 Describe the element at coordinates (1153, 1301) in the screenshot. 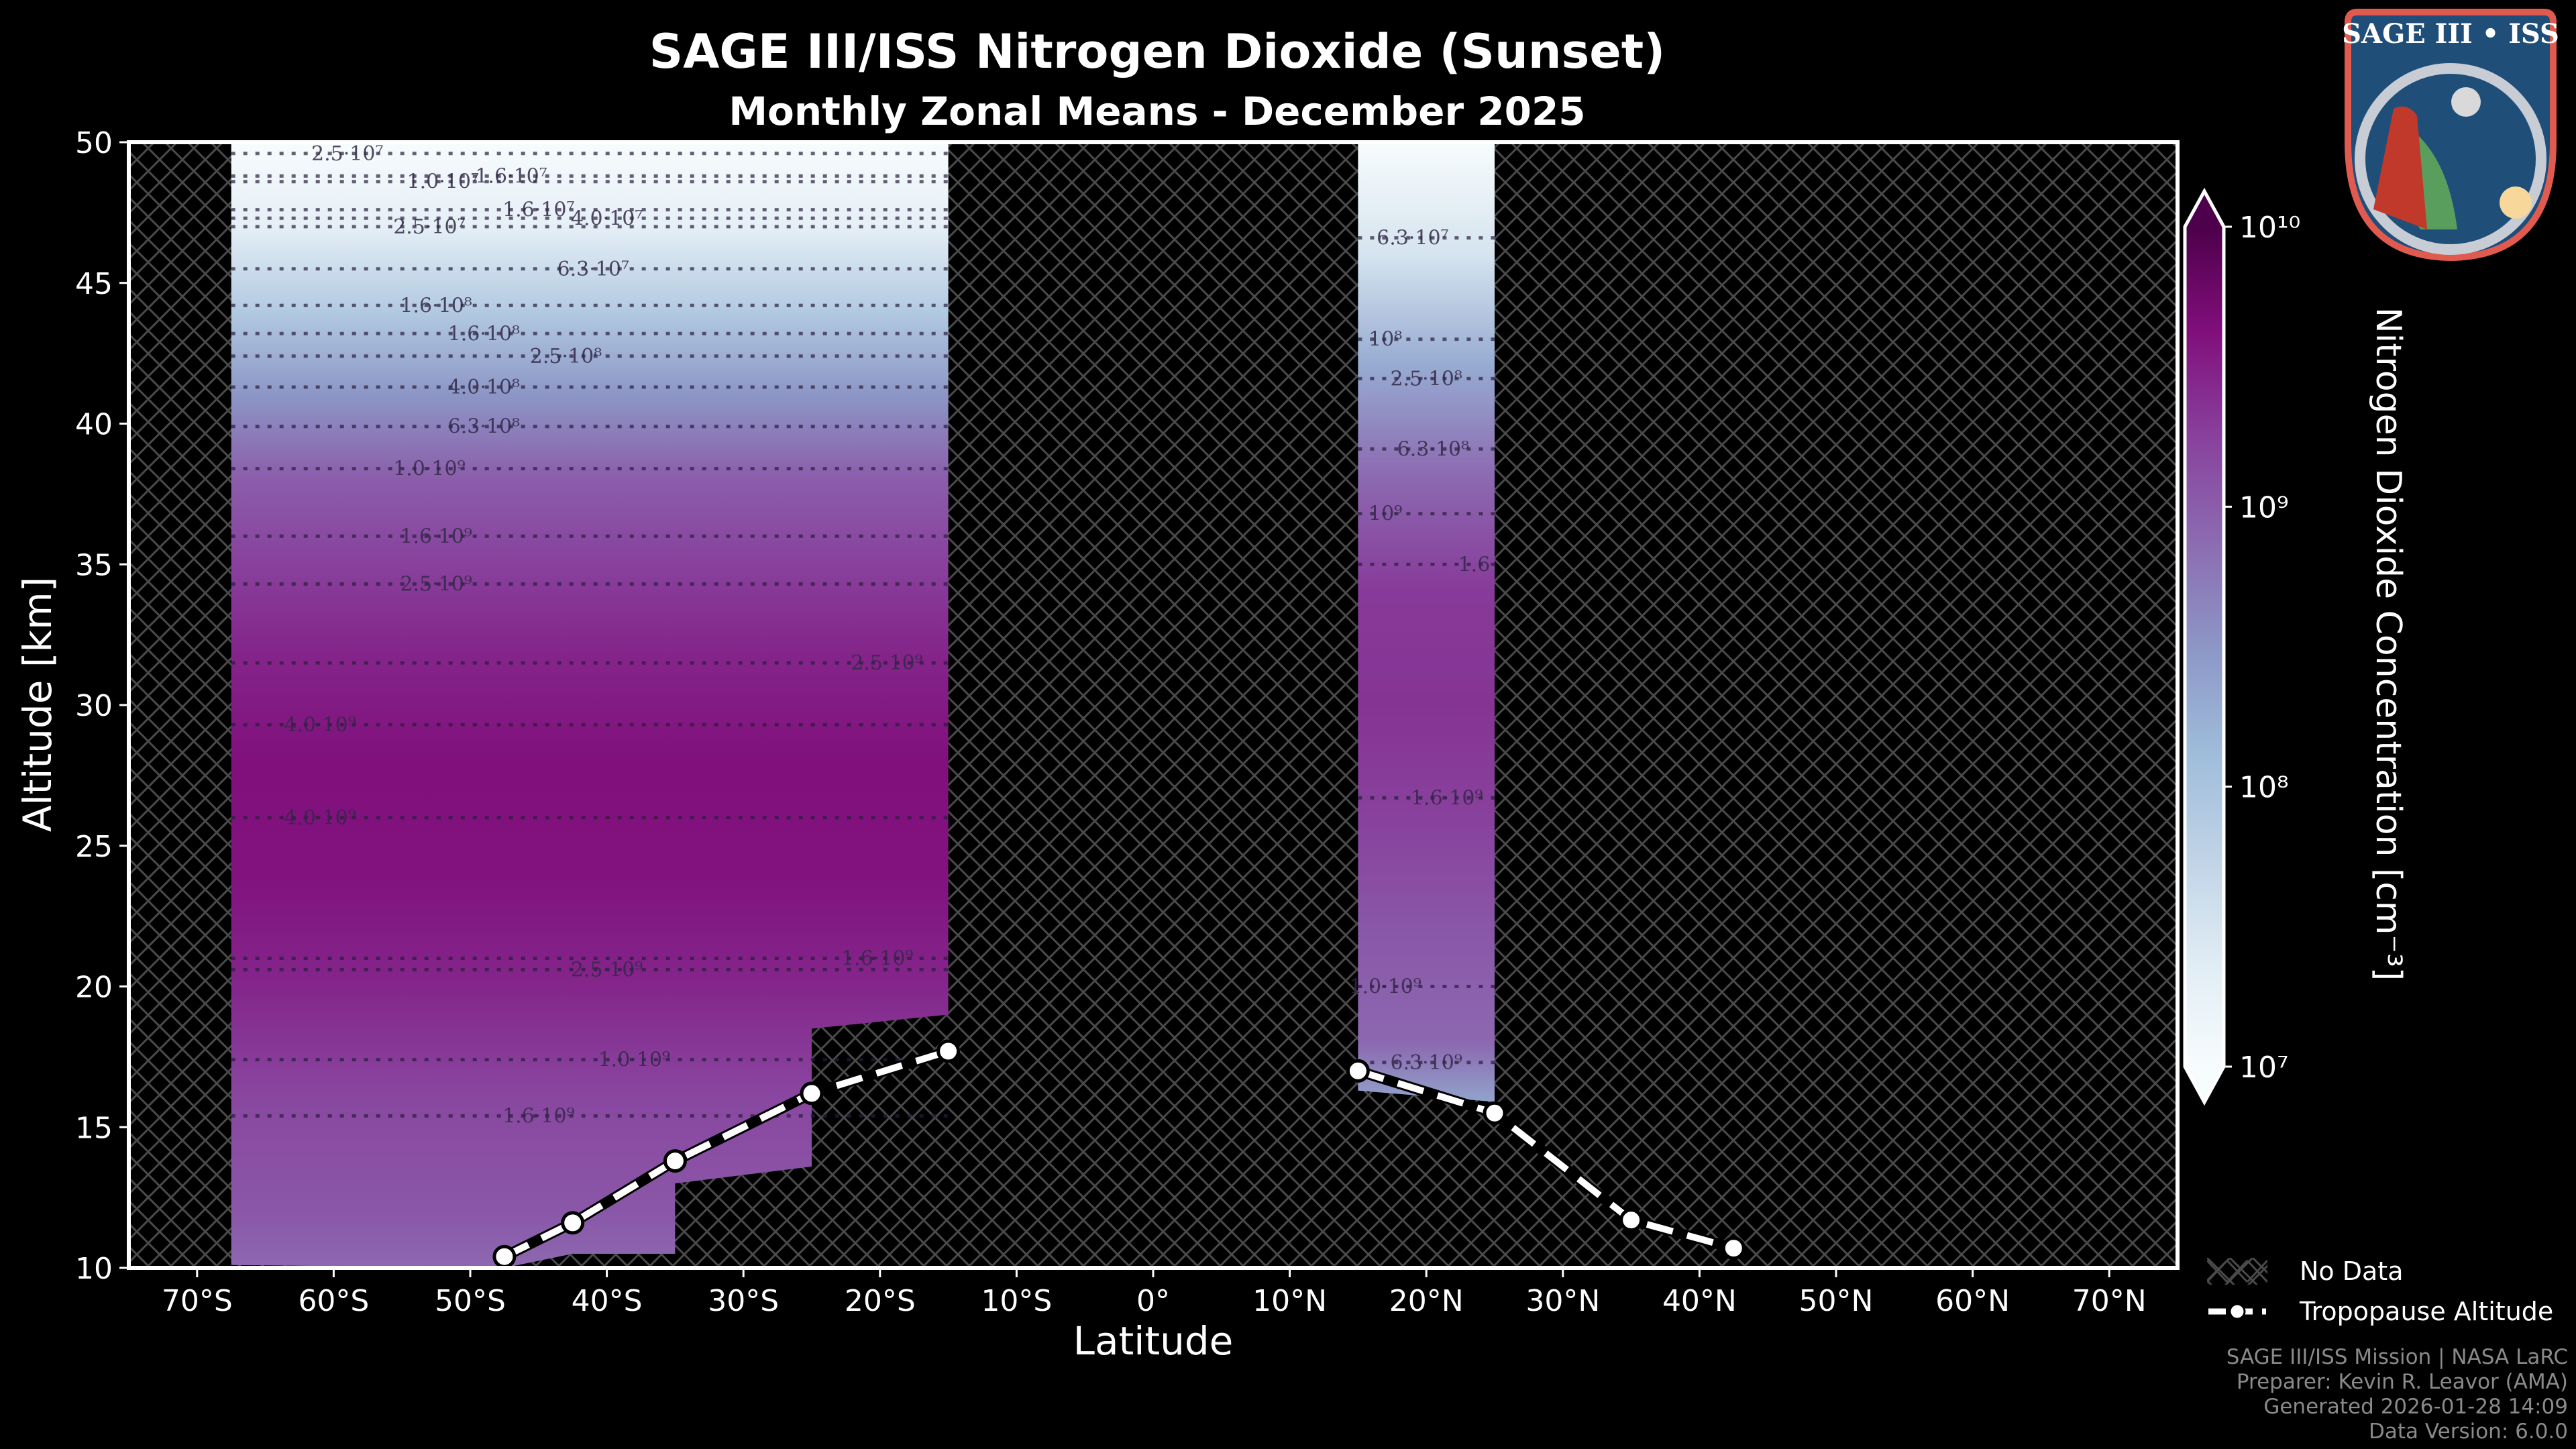

I see `x-tick-label: 0°` at that location.